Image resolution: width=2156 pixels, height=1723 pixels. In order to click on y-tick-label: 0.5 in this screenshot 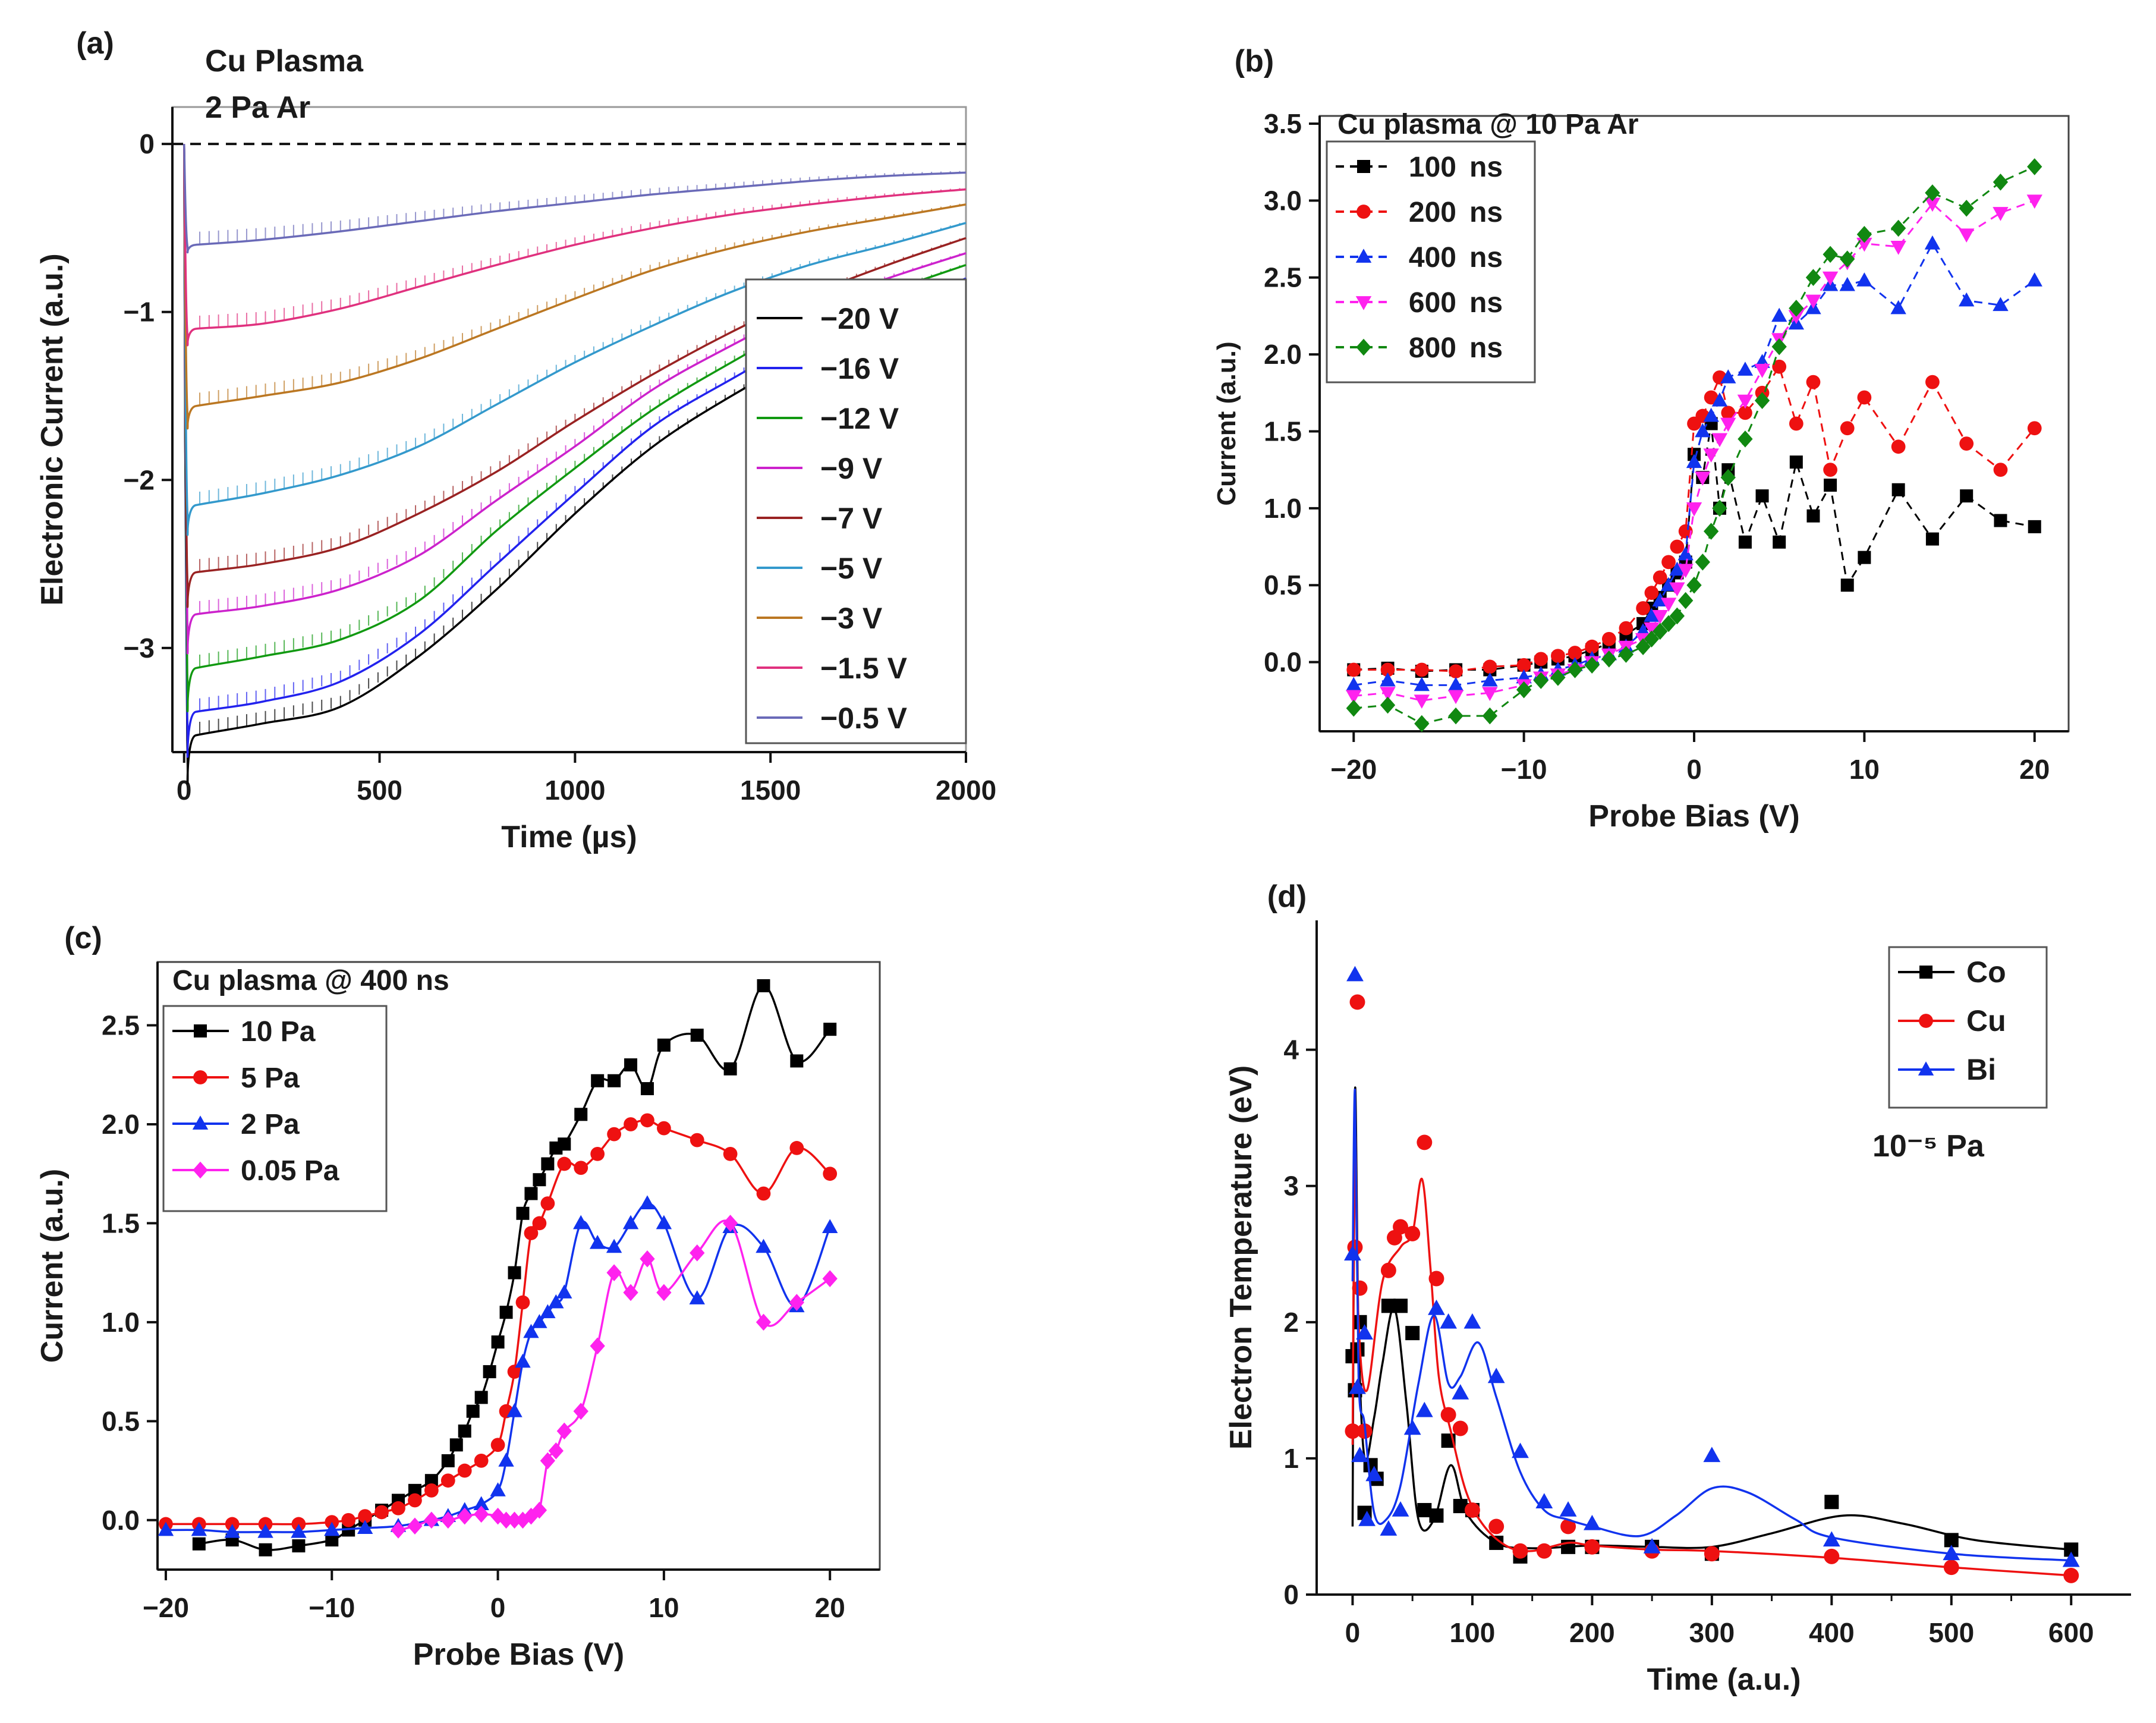, I will do `click(121, 1421)`.